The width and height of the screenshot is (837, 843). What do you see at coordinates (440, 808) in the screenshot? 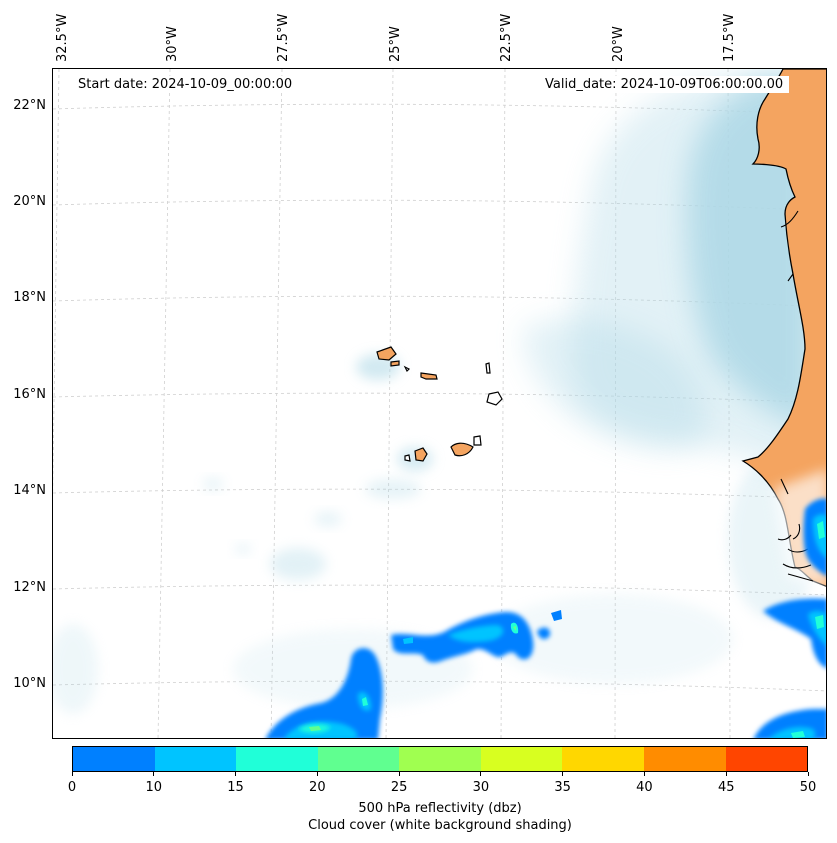
I see `colorbar-label-reflectivity: 500 hPa reflectivity (dbz)` at bounding box center [440, 808].